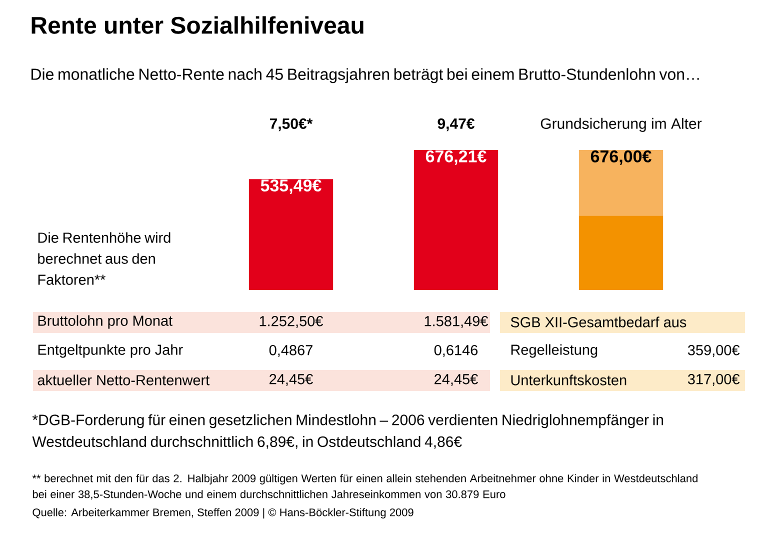  Describe the element at coordinates (110, 351) in the screenshot. I see `text: Entgeltpunkte pro Jahr` at that location.